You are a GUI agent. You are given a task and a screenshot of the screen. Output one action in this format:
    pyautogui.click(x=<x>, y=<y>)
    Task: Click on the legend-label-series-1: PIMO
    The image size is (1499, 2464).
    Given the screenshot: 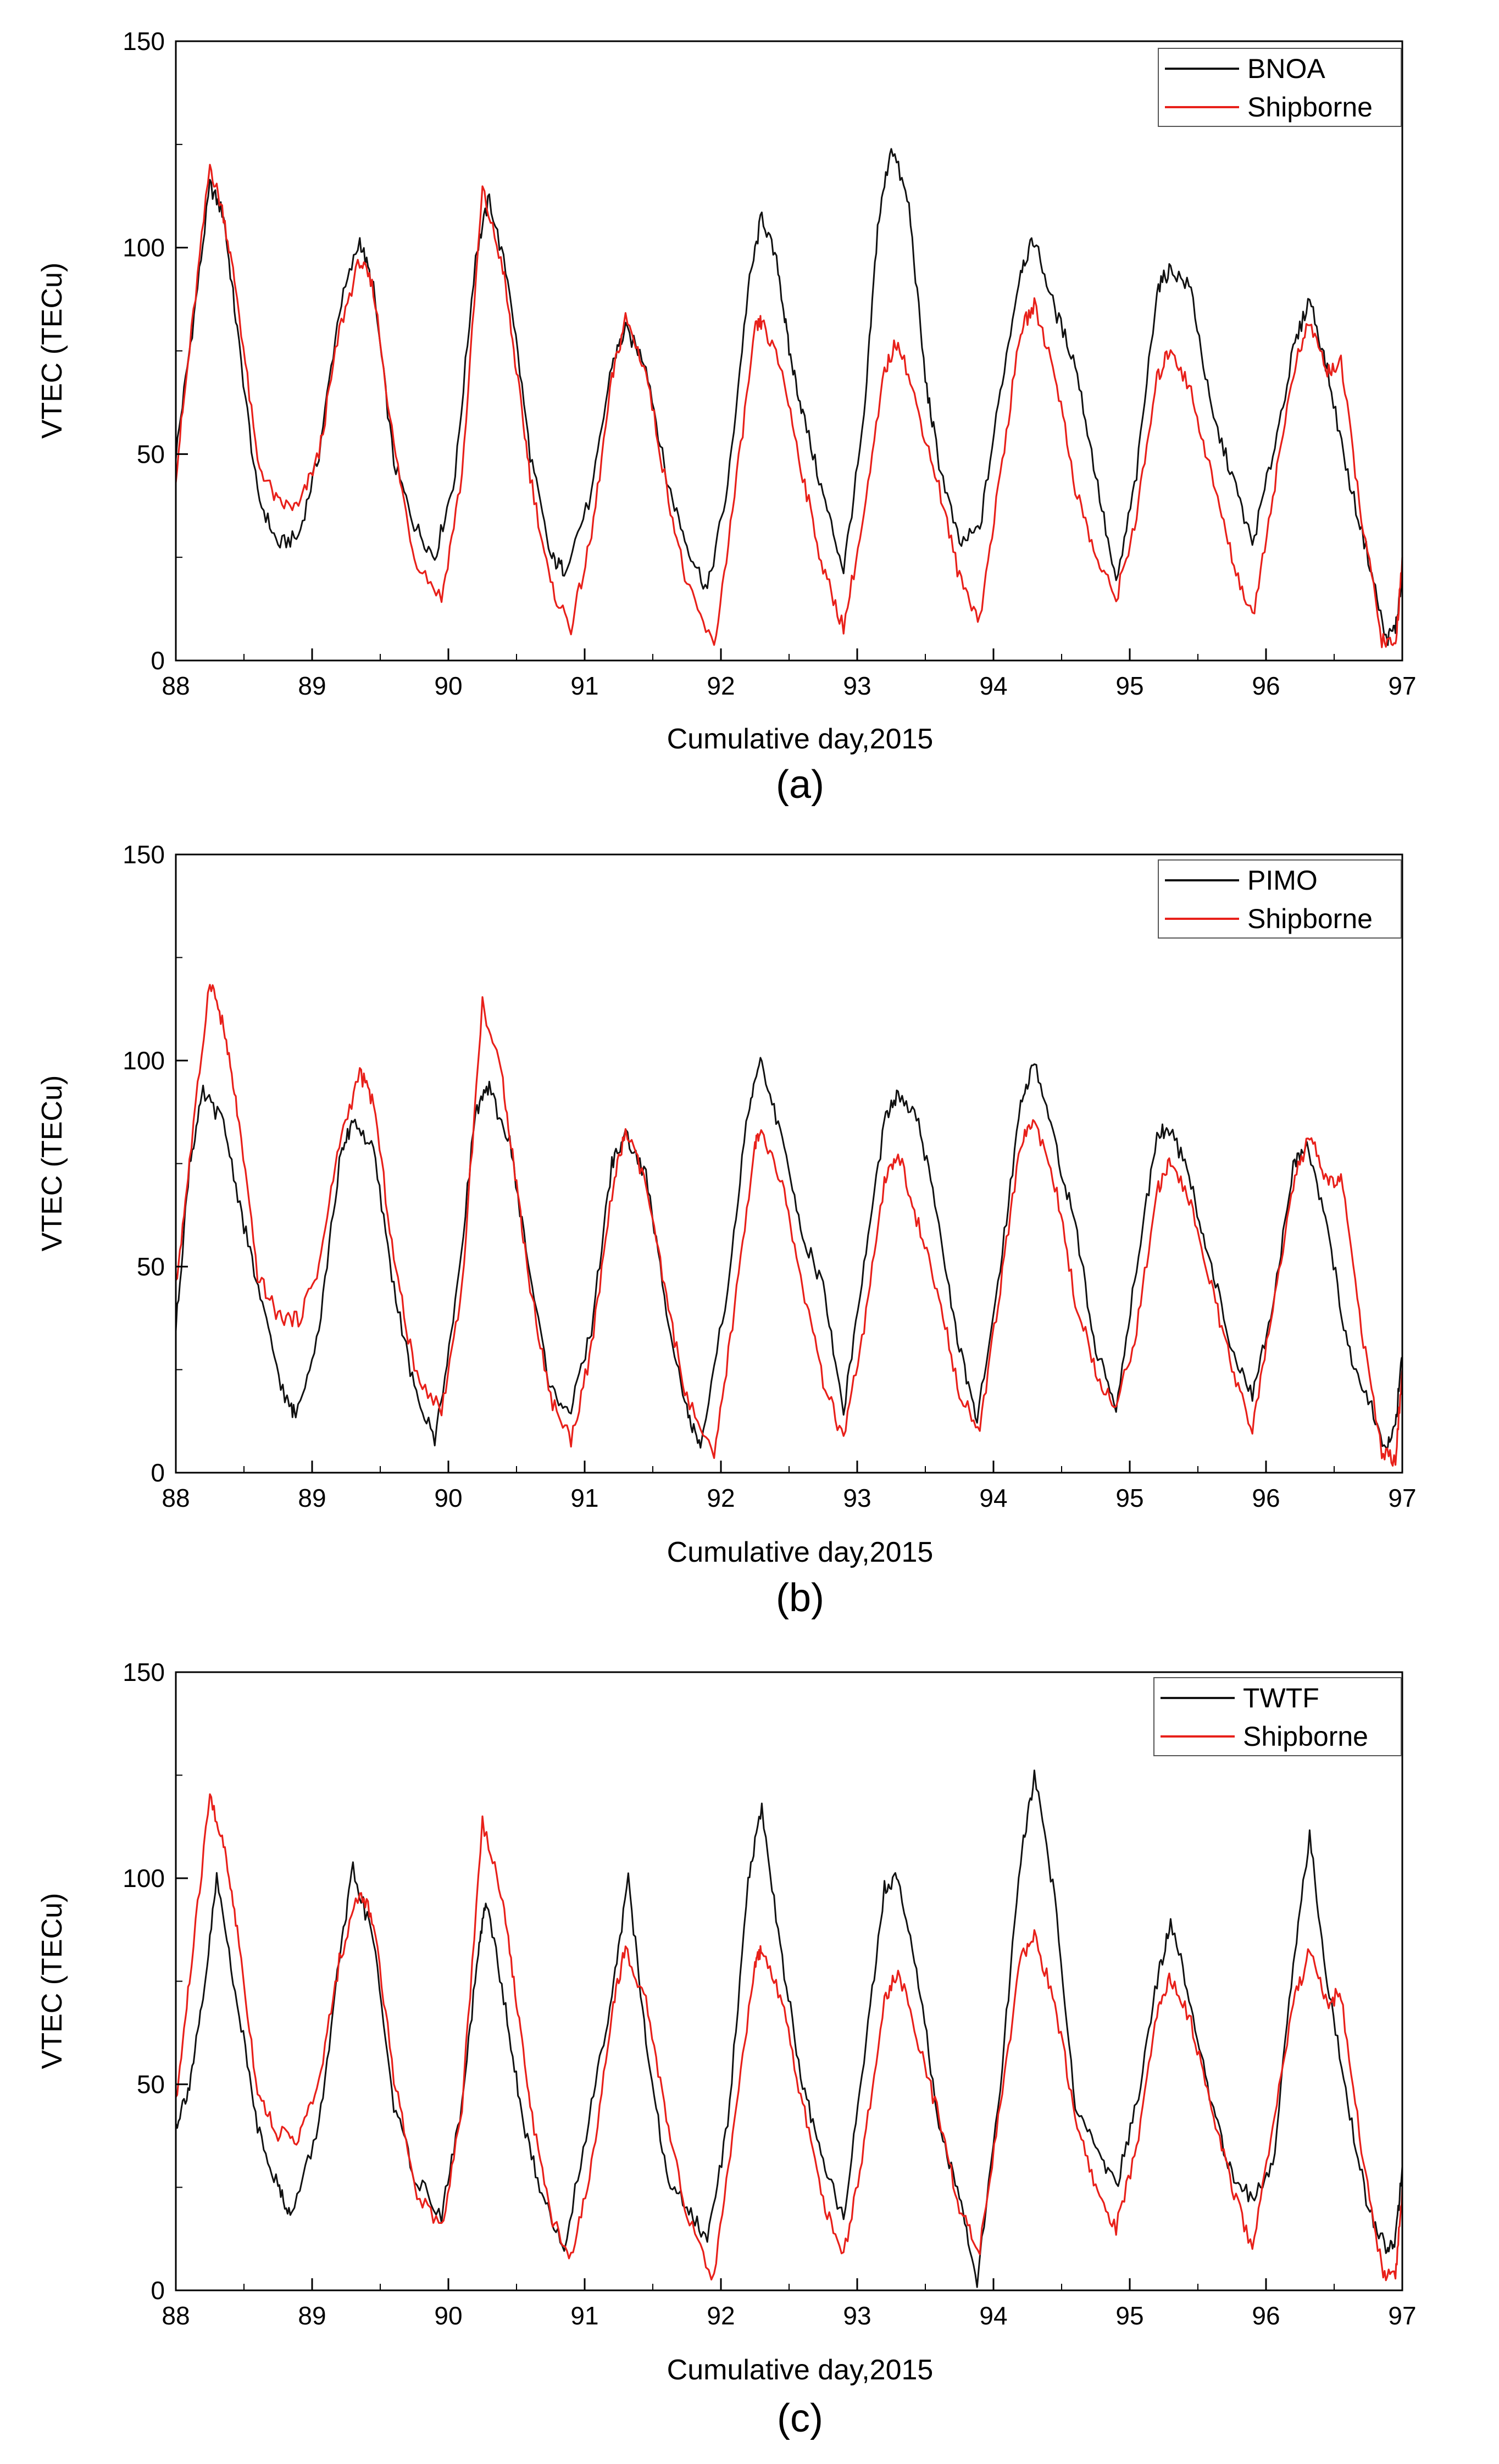 What is the action you would take?
    pyautogui.click(x=1282, y=880)
    